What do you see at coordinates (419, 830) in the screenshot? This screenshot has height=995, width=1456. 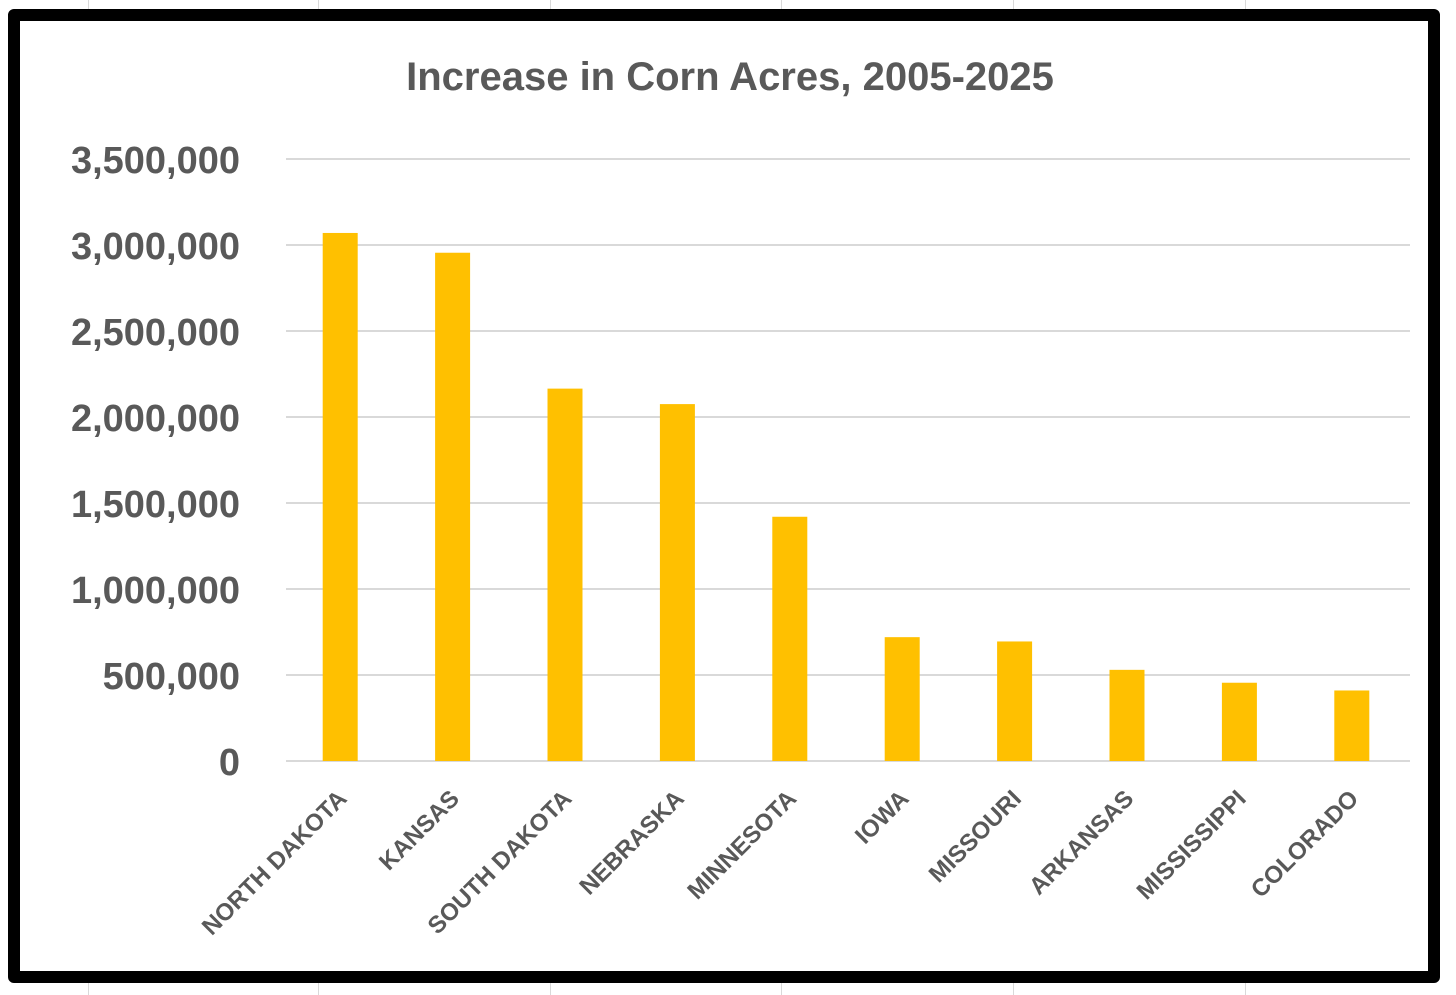 I see `x-tick-label: KANSAS` at bounding box center [419, 830].